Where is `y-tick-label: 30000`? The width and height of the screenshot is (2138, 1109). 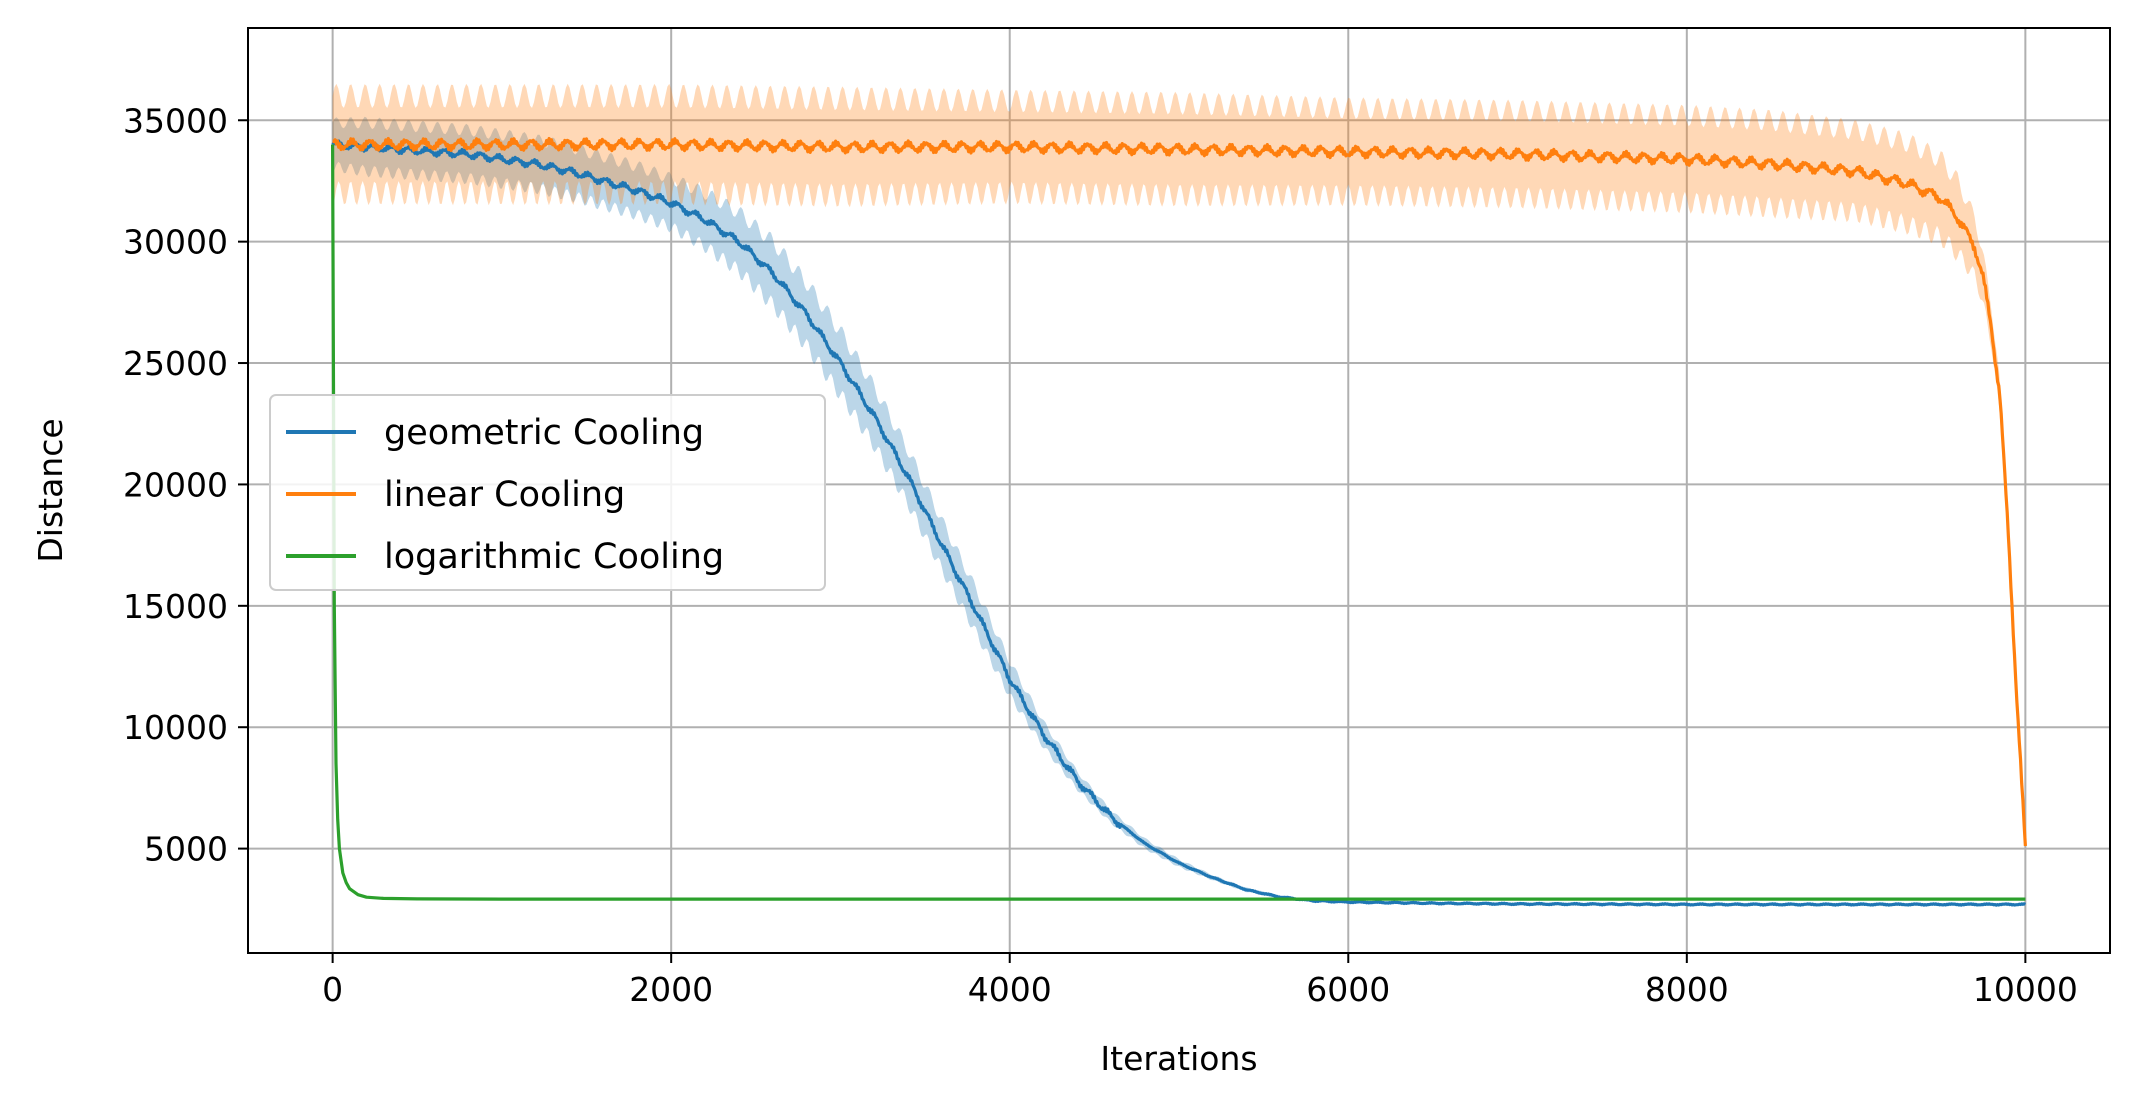
y-tick-label: 30000 is located at coordinates (175, 242).